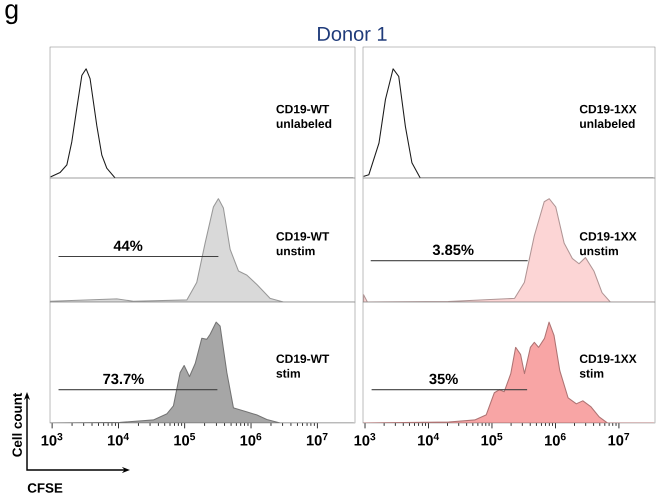 The width and height of the screenshot is (657, 499). Describe the element at coordinates (453, 250) in the screenshot. I see `annotation: 3.85%` at that location.